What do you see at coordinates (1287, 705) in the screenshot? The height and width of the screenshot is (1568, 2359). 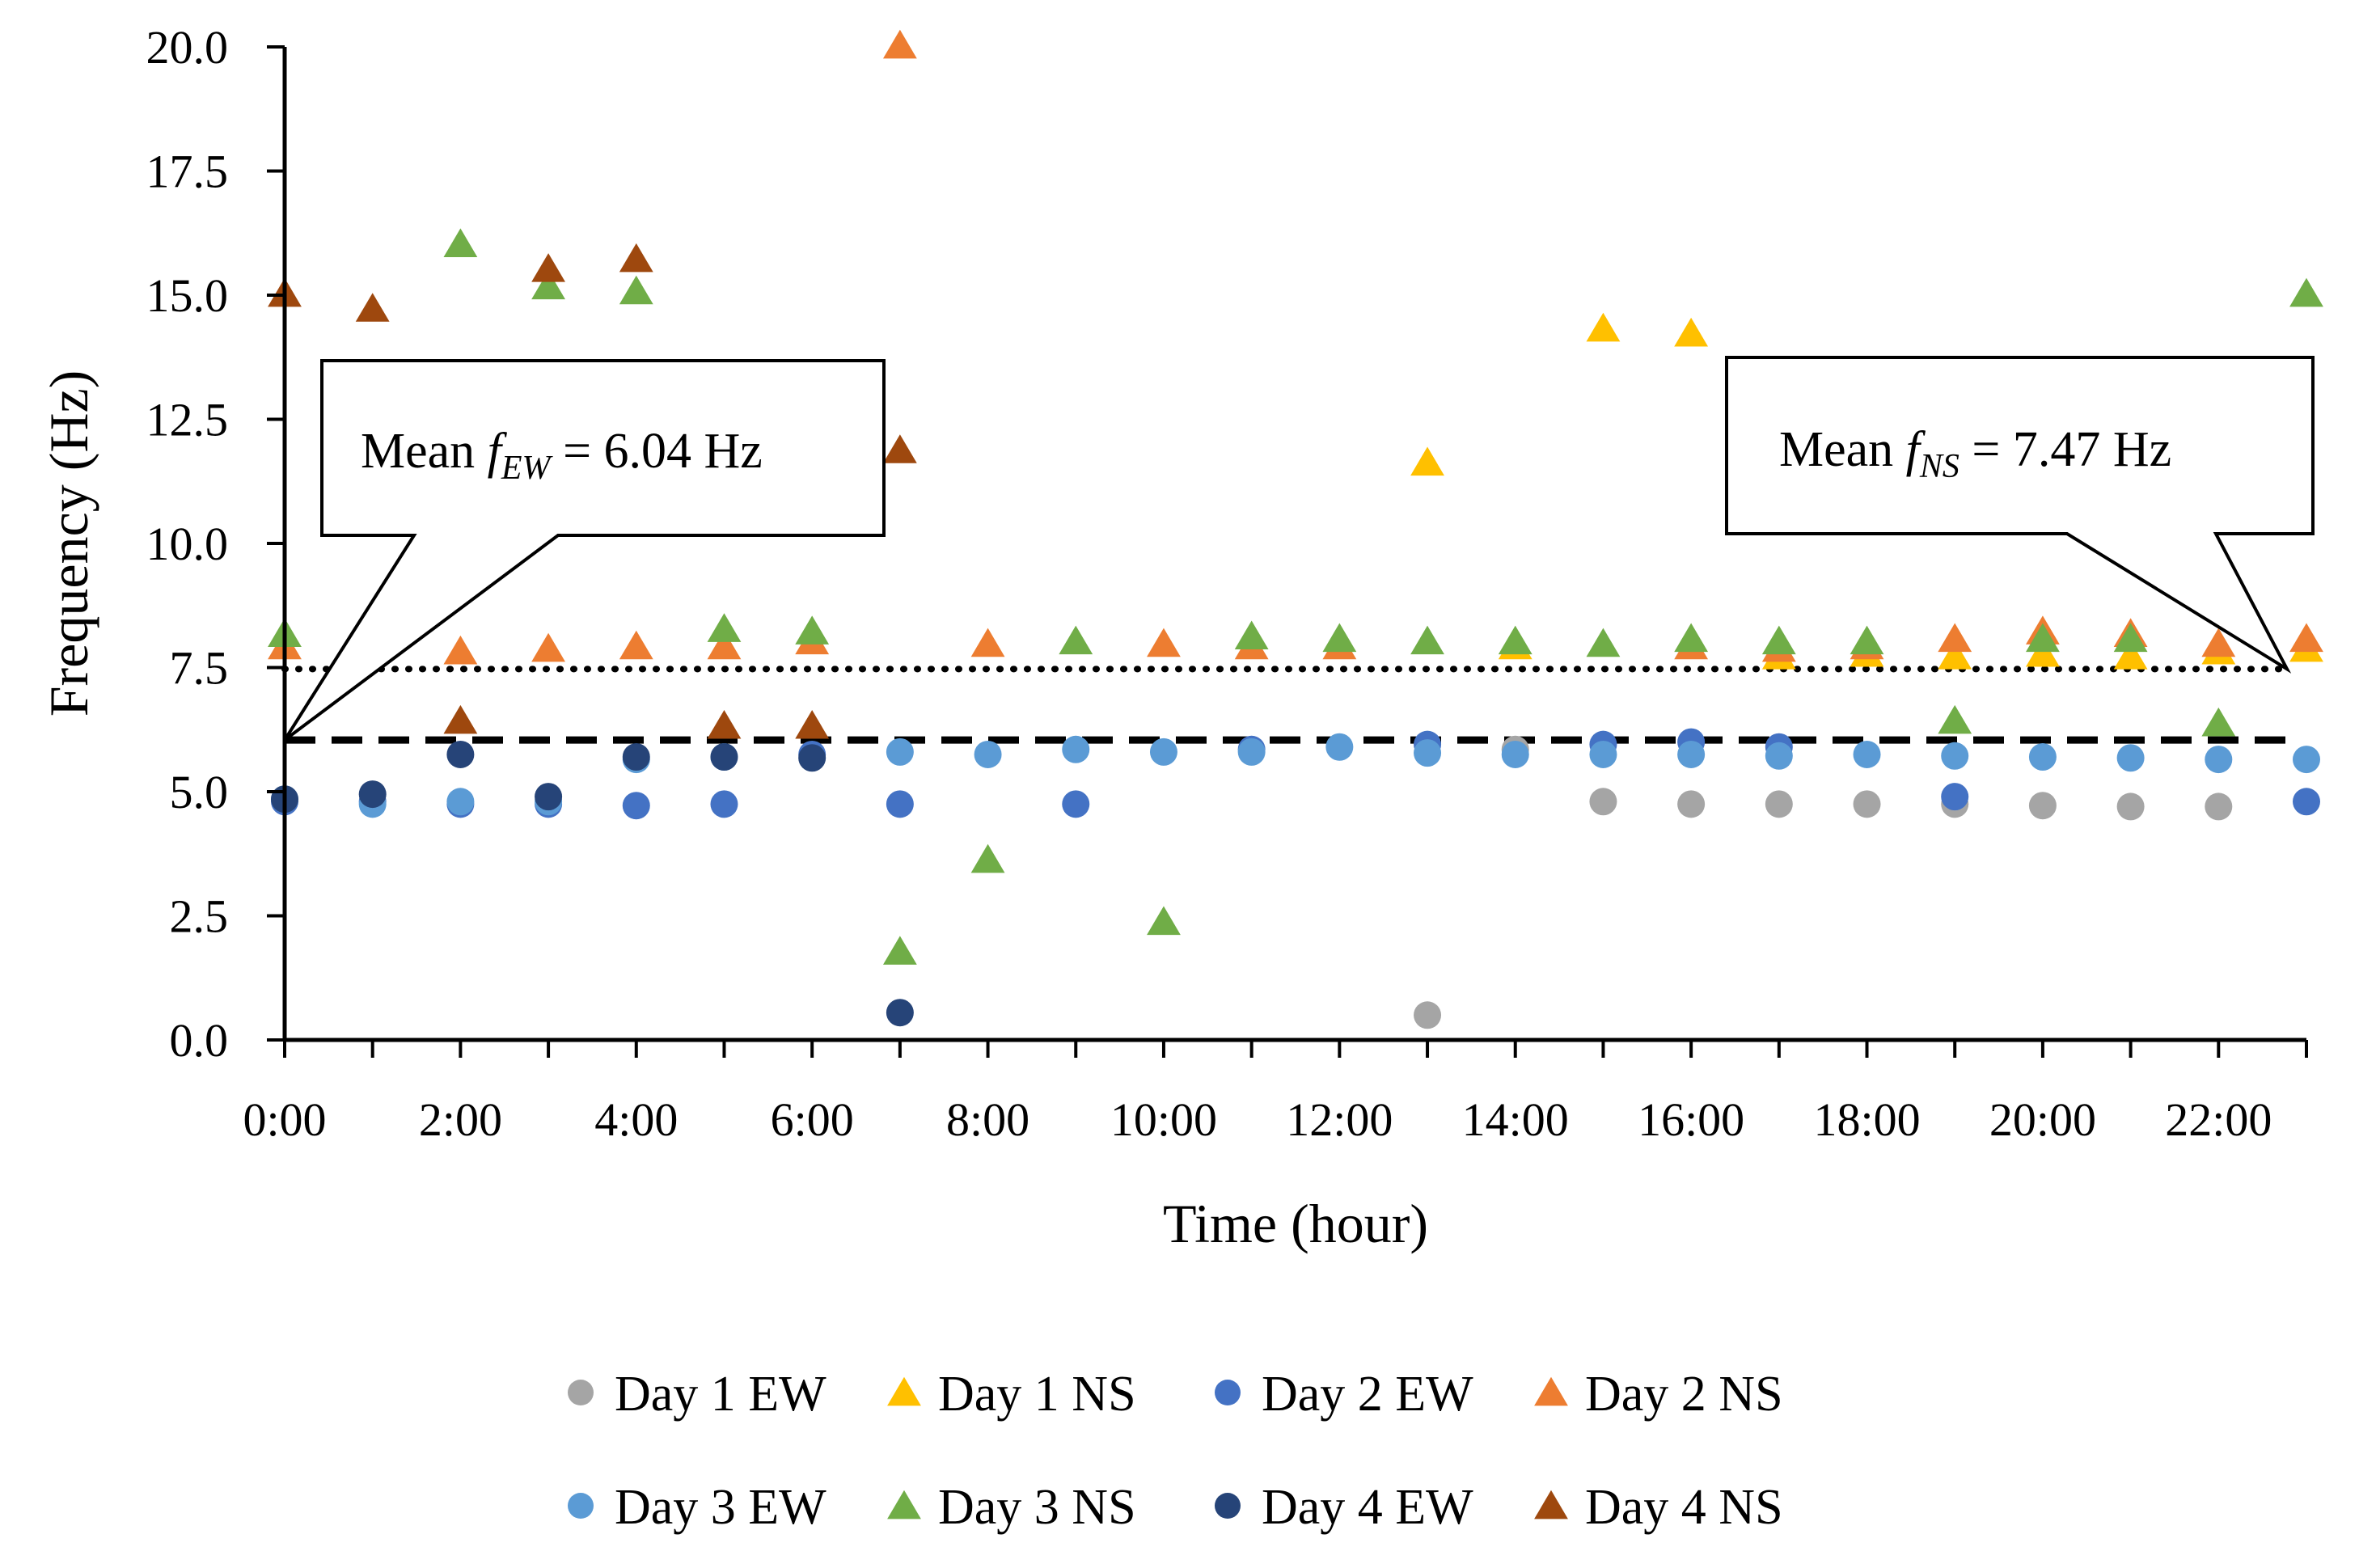 I see `mean-lines` at bounding box center [1287, 705].